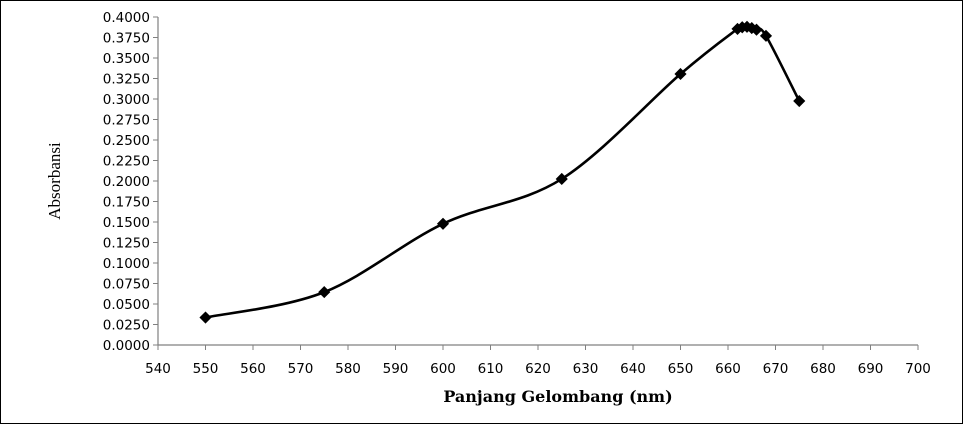  Describe the element at coordinates (126, 39) in the screenshot. I see `y-tick-label: 0.3750` at that location.